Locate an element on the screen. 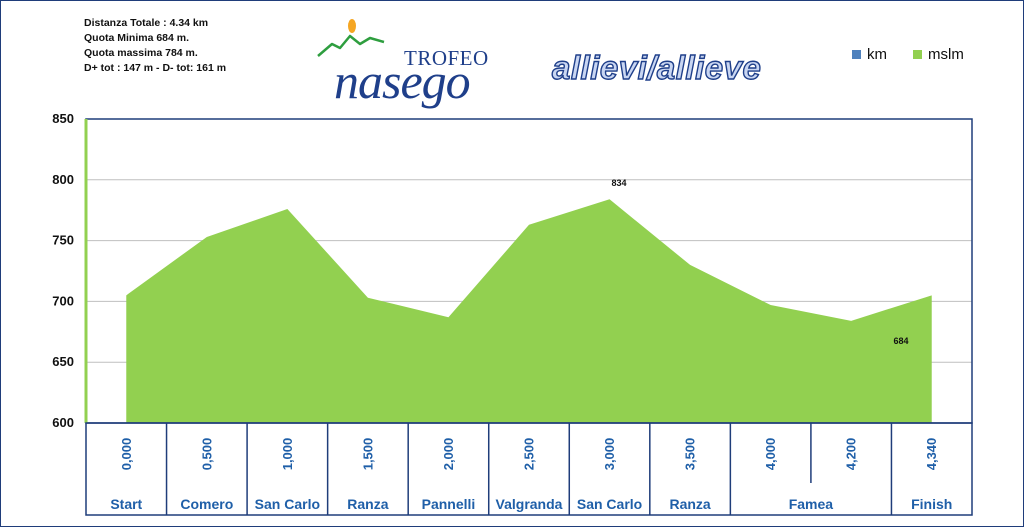  legend-item-mslm: mslm is located at coordinates (938, 54).